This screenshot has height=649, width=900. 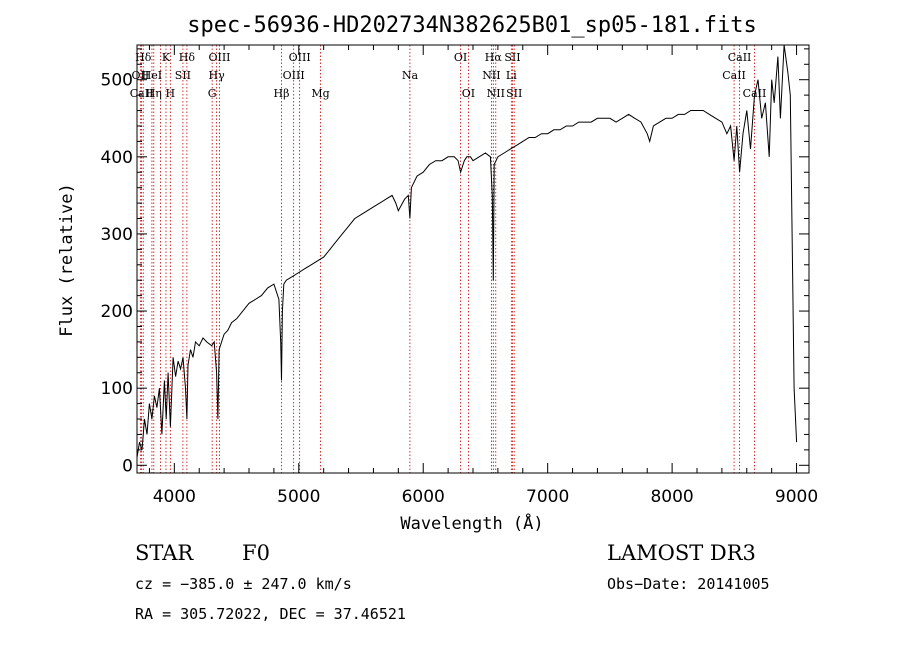 I want to click on line-label-17: CaII, so click(x=734, y=75).